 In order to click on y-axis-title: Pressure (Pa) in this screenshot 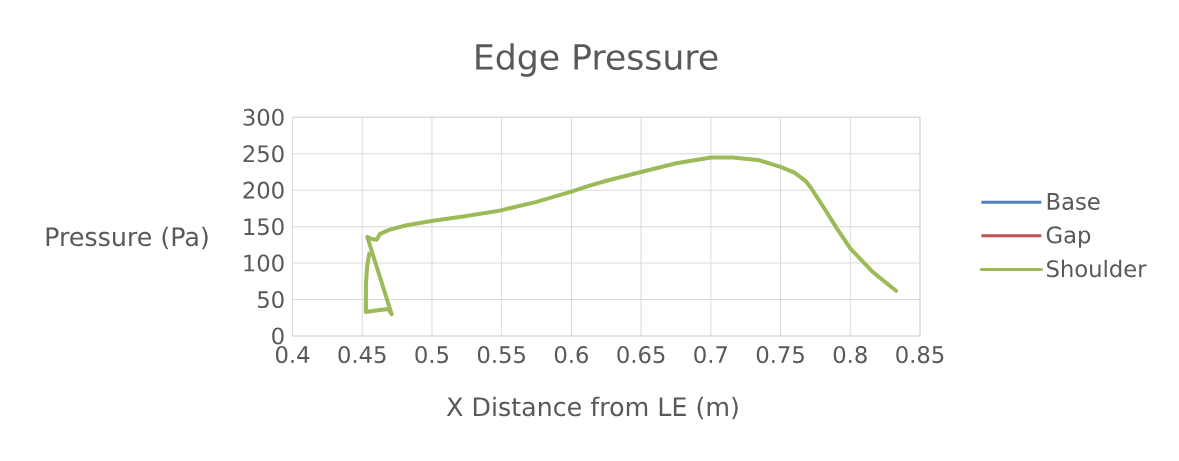, I will do `click(127, 238)`.